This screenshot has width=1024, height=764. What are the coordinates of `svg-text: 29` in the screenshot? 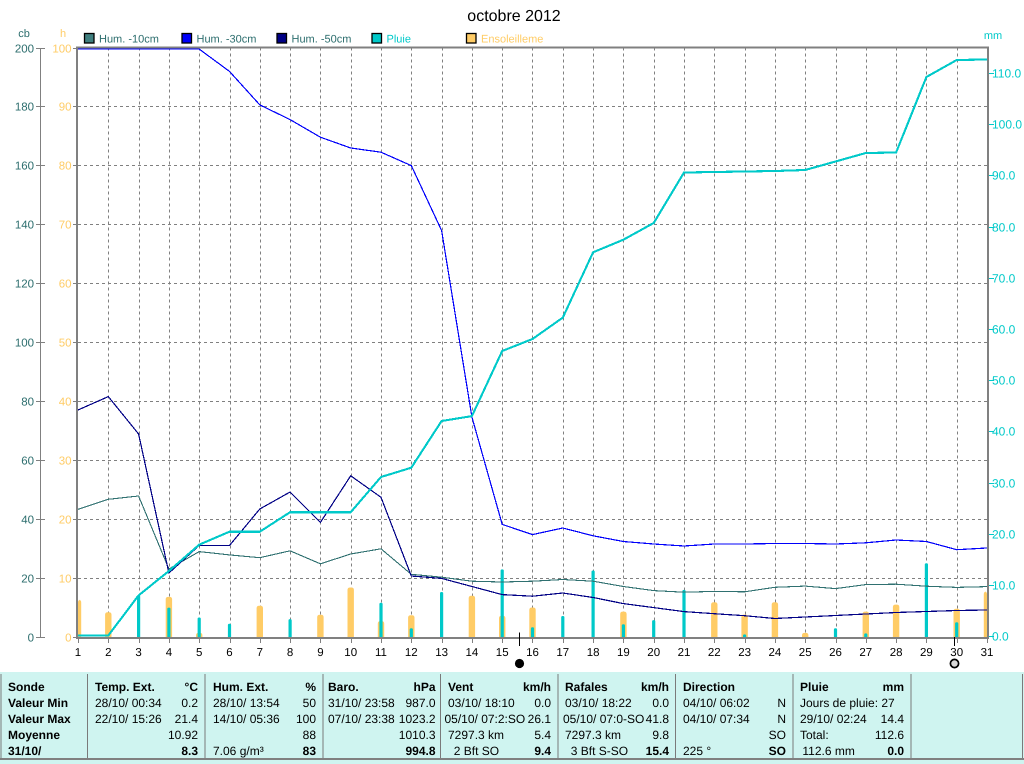 It's located at (926, 653).